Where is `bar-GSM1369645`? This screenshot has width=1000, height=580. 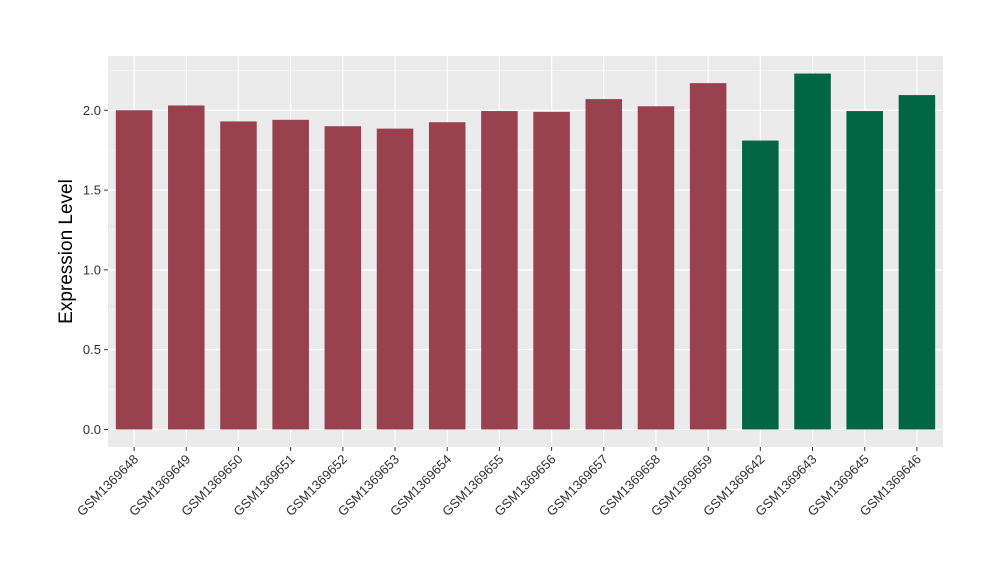 bar-GSM1369645 is located at coordinates (864, 270).